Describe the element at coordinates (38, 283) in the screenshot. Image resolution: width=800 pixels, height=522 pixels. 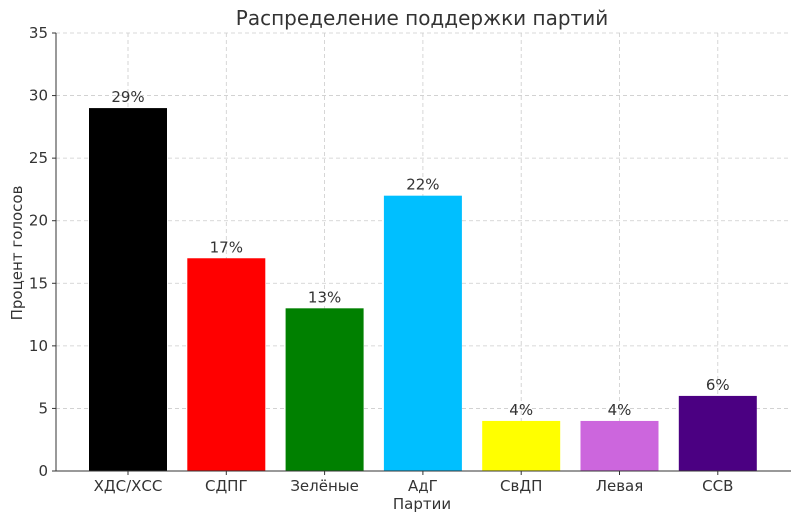
I see `y-tick-label: 15` at that location.